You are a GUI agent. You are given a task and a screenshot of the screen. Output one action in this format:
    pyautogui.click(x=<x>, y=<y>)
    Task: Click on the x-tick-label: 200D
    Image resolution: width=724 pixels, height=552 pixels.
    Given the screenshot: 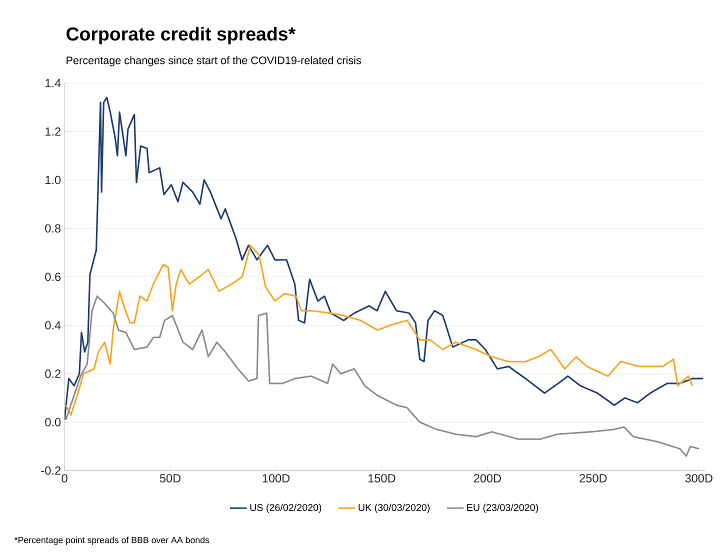 What is the action you would take?
    pyautogui.click(x=488, y=478)
    